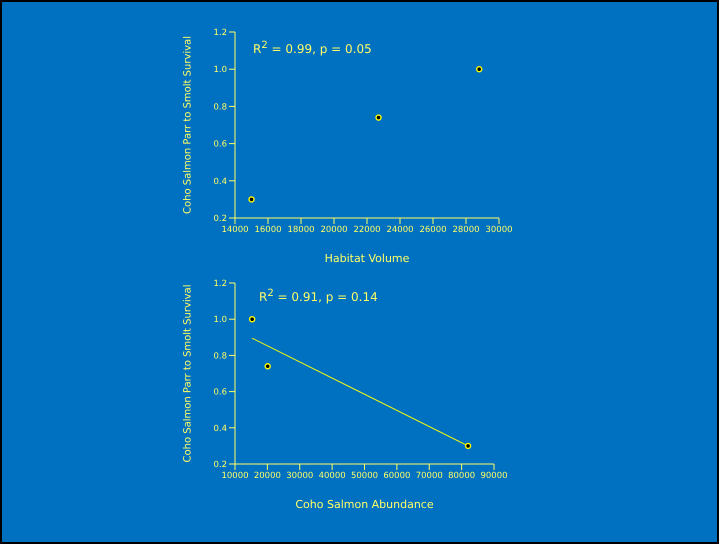  What do you see at coordinates (433, 230) in the screenshot?
I see `x-tick-label: 26000` at bounding box center [433, 230].